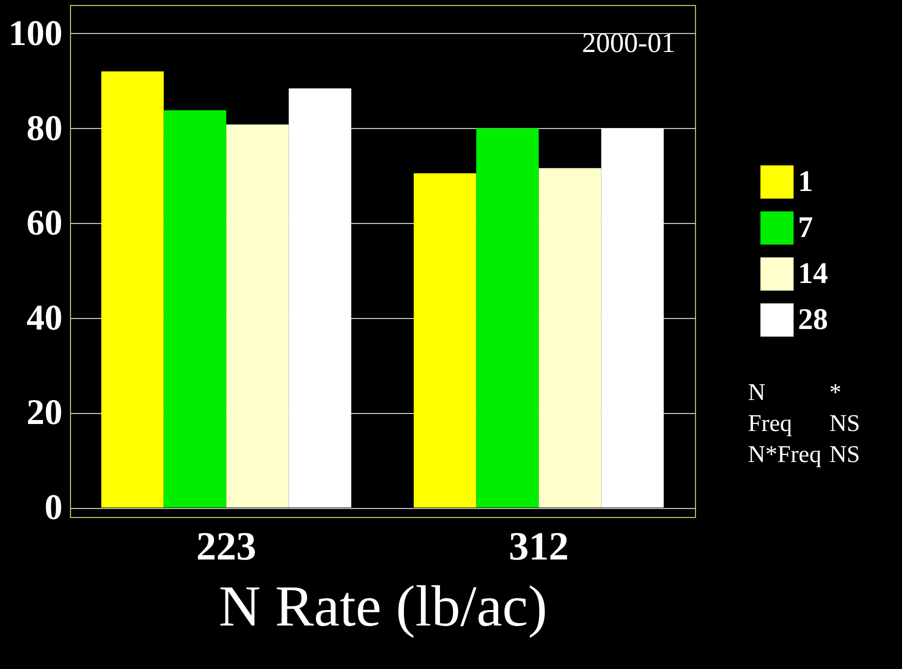 This screenshot has height=669, width=902. Describe the element at coordinates (53, 507) in the screenshot. I see `y-tick-label: 0` at that location.